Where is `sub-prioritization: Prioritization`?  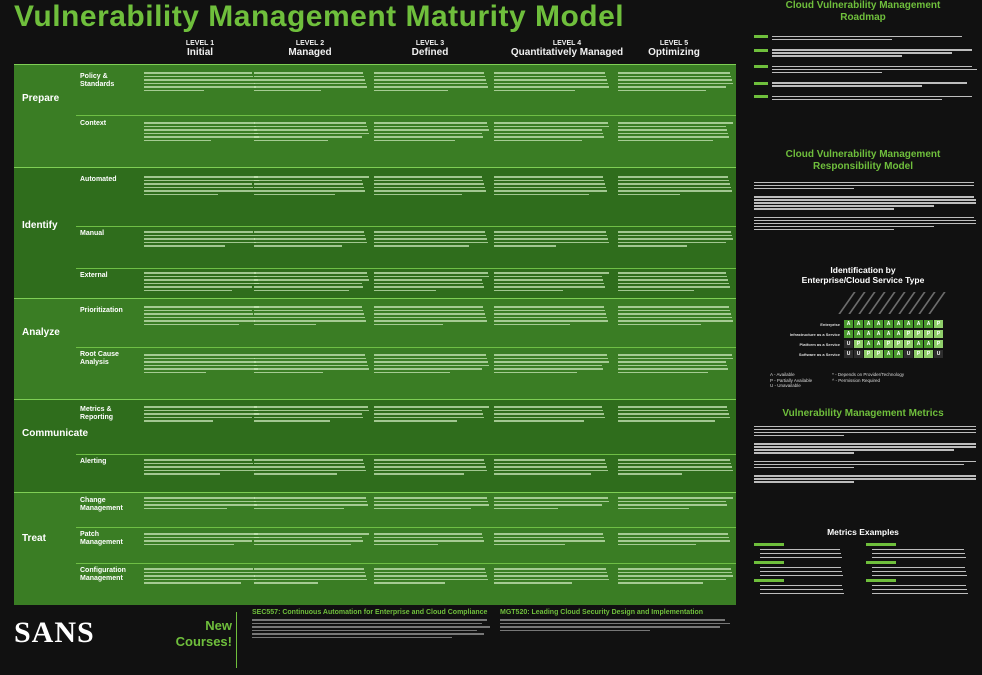 sub-prioritization: Prioritization is located at coordinates (101, 310).